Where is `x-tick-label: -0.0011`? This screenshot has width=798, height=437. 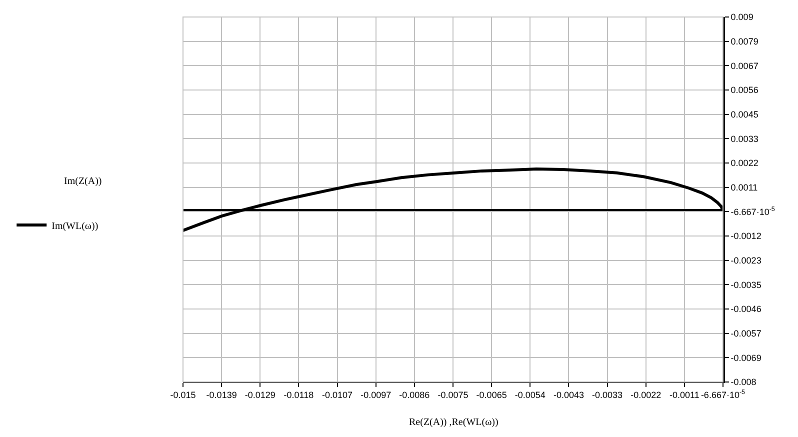
x-tick-label: -0.0011 is located at coordinates (685, 395).